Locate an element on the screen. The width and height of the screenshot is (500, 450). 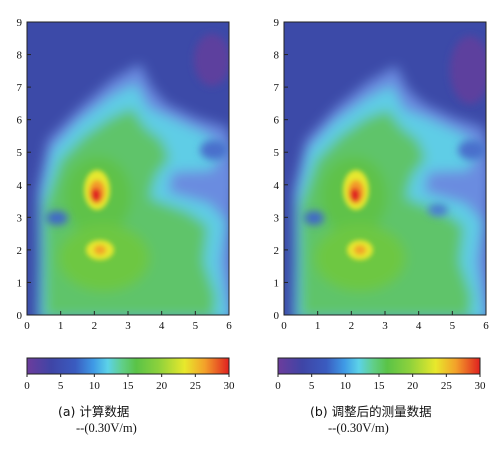
x-tick-label-b-1: 1 is located at coordinates (318, 326).